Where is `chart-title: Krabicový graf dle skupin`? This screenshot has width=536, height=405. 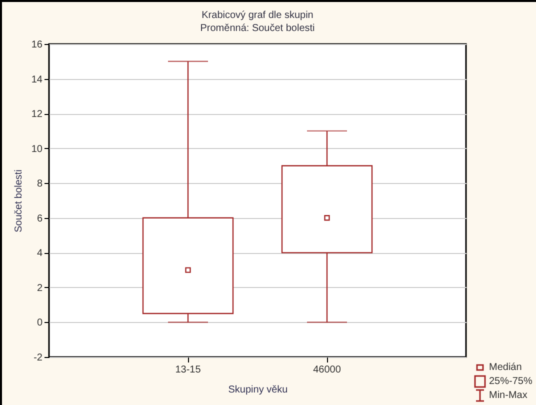
chart-title: Krabicový graf dle skupin is located at coordinates (258, 15).